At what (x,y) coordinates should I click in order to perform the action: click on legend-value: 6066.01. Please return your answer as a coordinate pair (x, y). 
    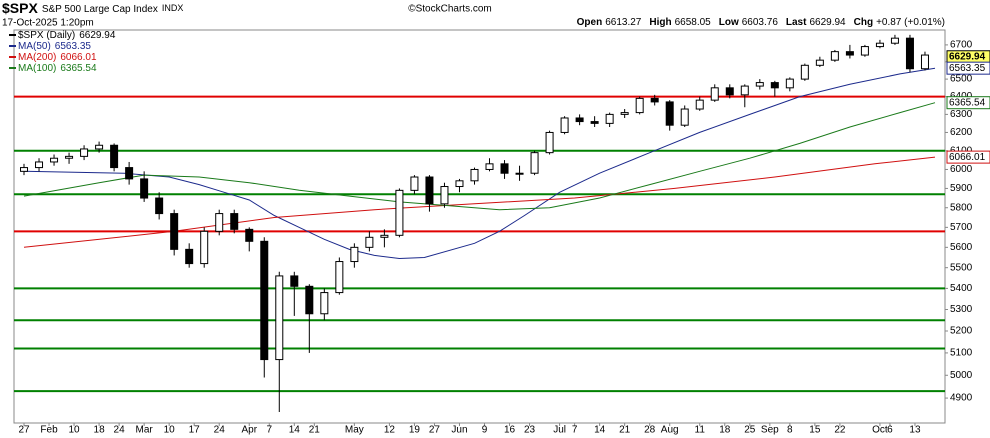
    Looking at the image, I should click on (78, 57).